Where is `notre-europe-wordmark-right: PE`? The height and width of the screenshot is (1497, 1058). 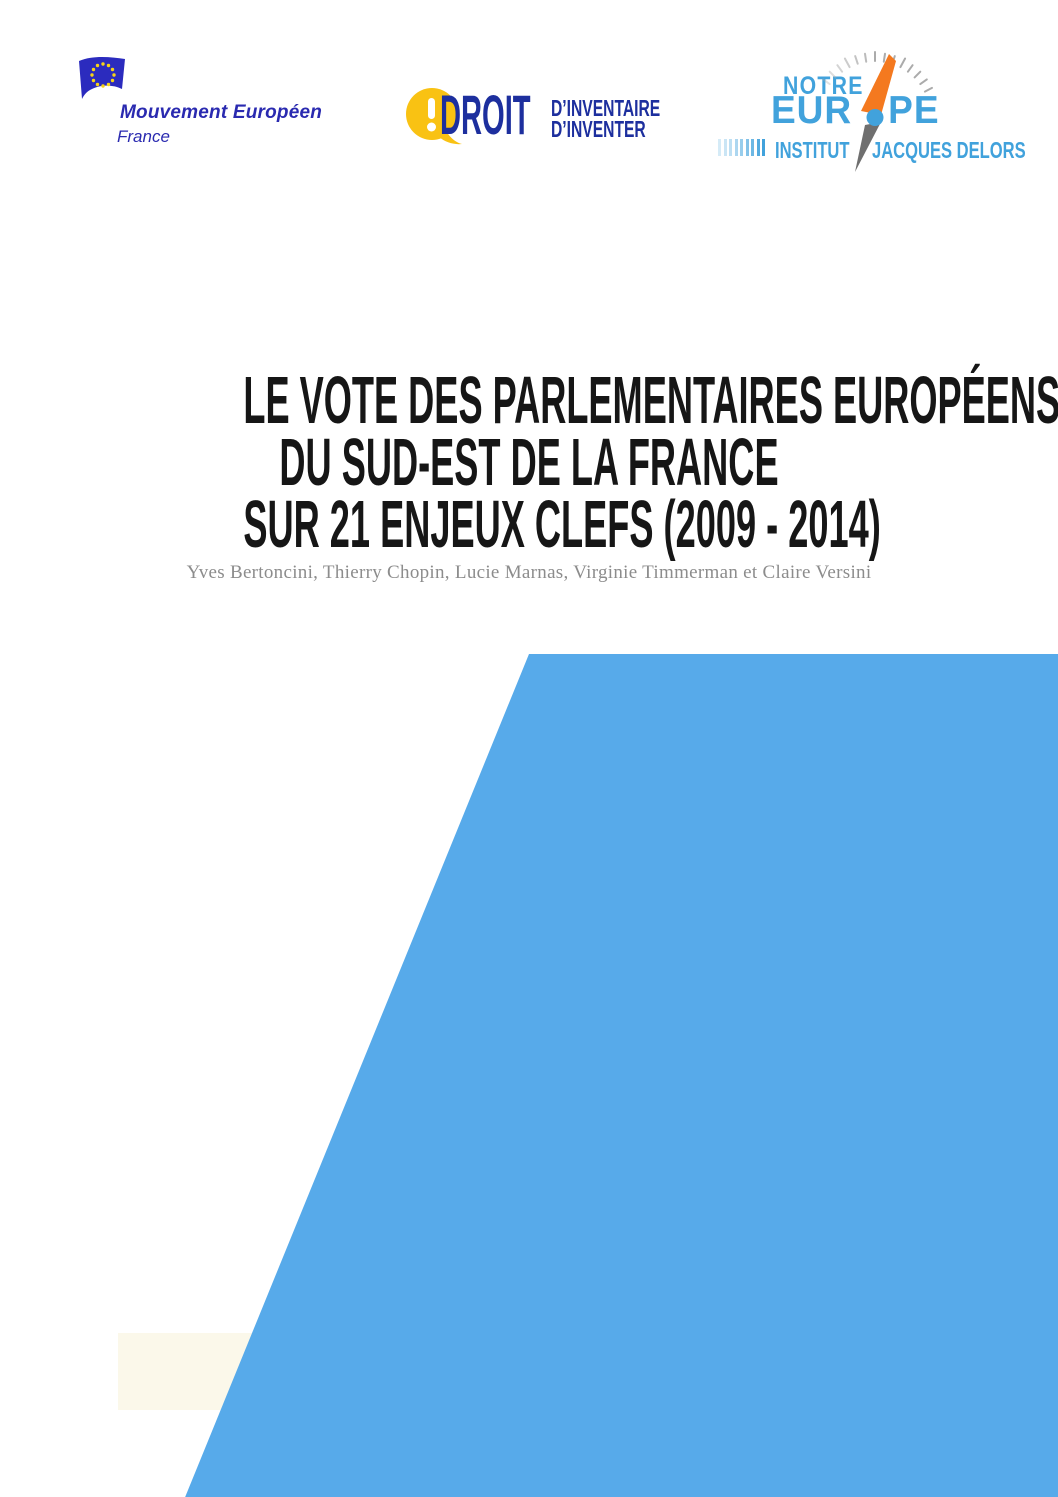 notre-europe-wordmark-right: PE is located at coordinates (914, 110).